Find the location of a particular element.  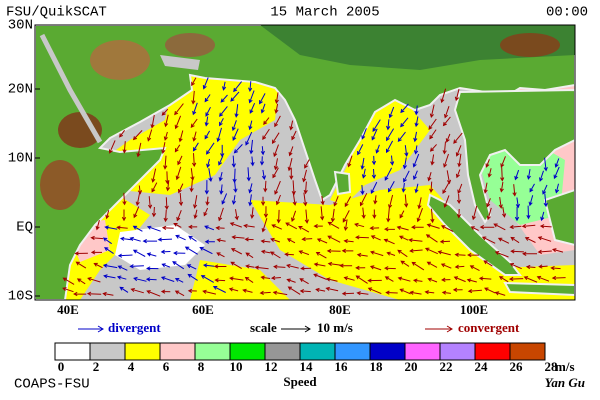

speed-tick-label: 20 is located at coordinates (411, 366).